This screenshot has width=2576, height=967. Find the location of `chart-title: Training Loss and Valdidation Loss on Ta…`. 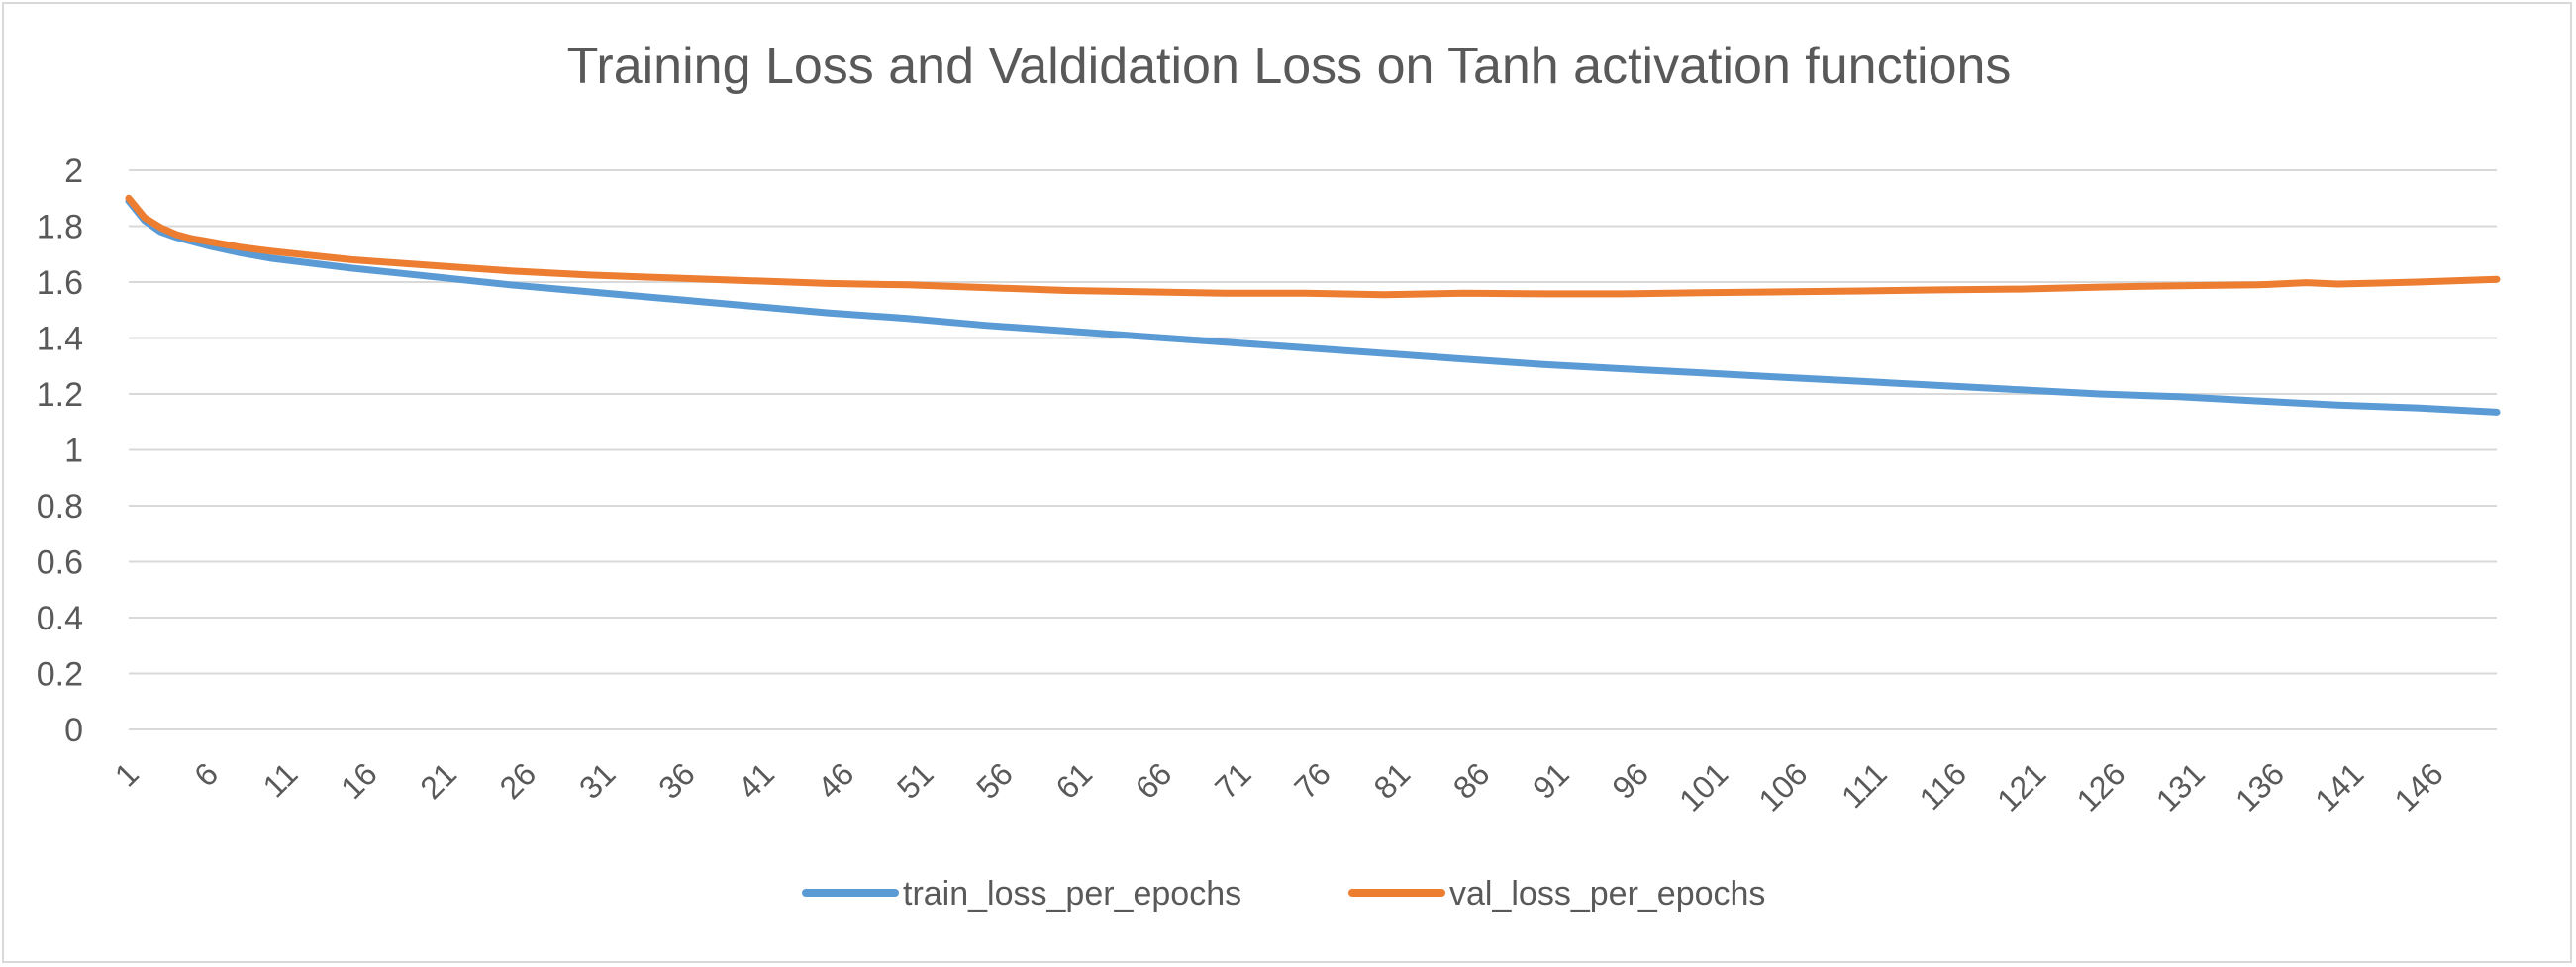

chart-title: Training Loss and Valdidation Loss on Ta… is located at coordinates (1289, 66).